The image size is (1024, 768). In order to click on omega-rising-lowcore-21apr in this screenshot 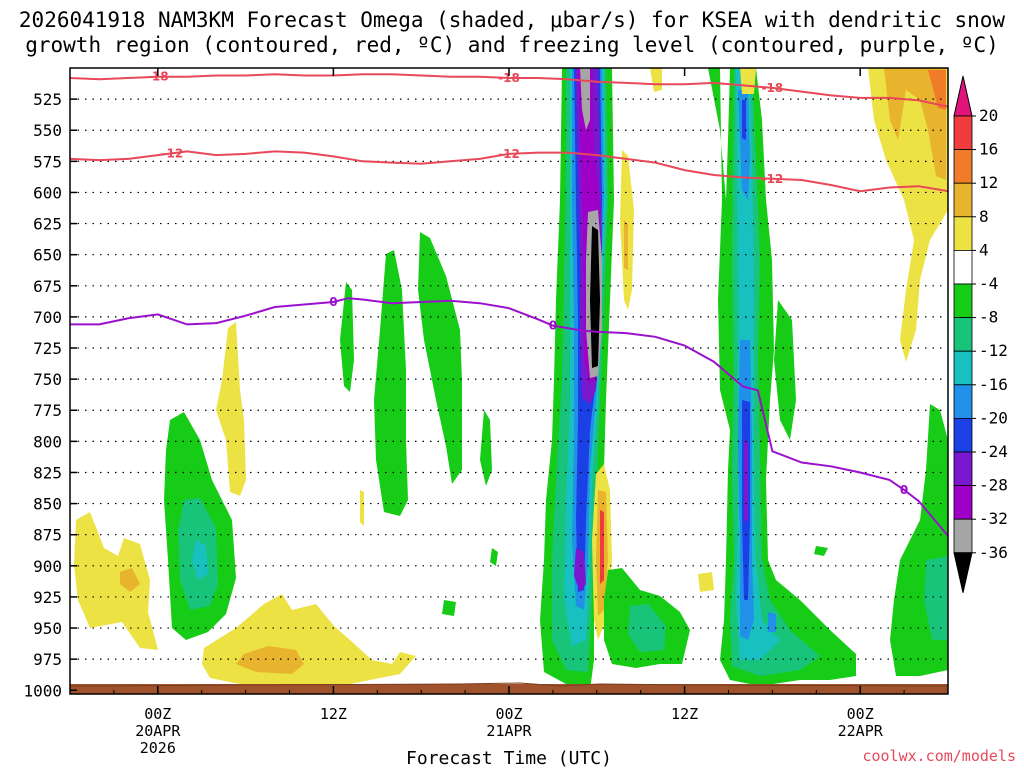, I will do `click(580, 570)`.